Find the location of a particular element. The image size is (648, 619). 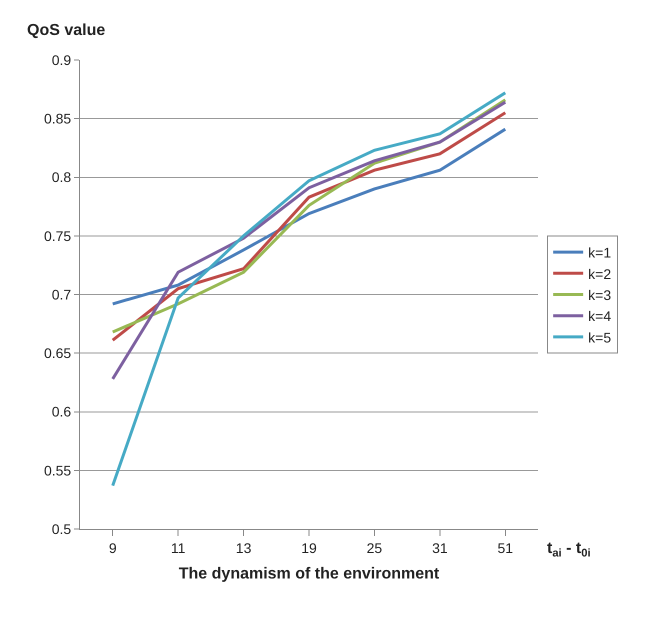

x-tick-label: 25 is located at coordinates (374, 548).